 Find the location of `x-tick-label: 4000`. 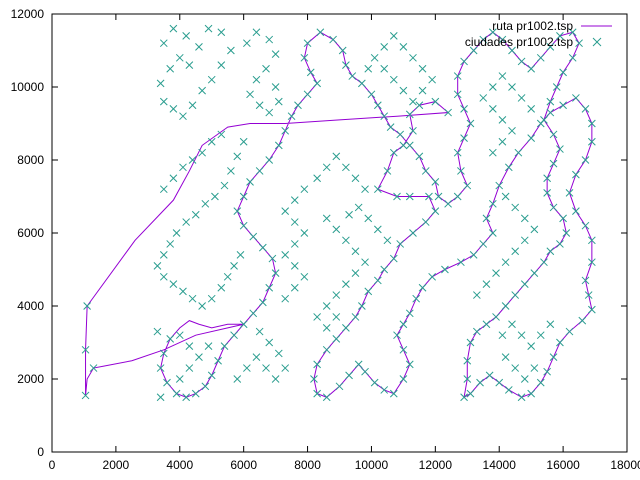

x-tick-label: 4000 is located at coordinates (179, 465).